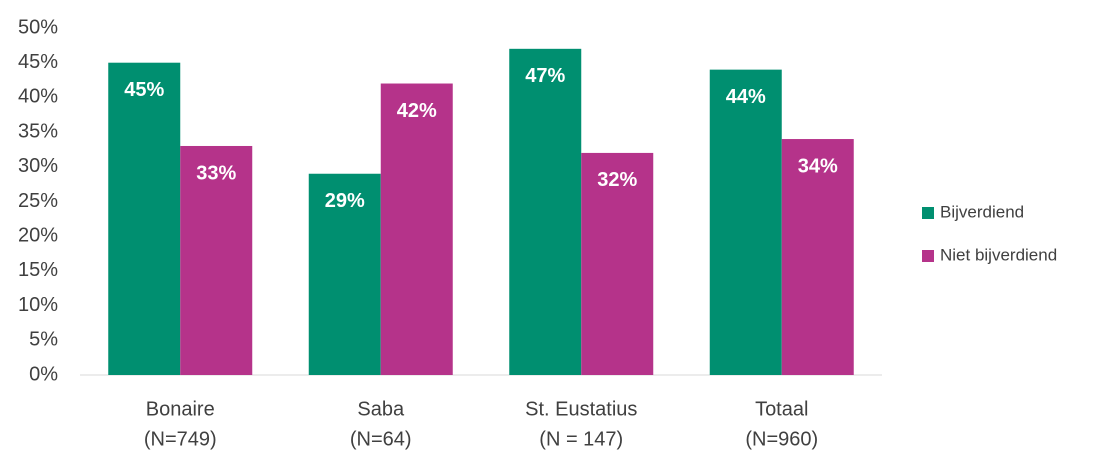  Describe the element at coordinates (38, 62) in the screenshot. I see `y-tick-label: 45%` at that location.